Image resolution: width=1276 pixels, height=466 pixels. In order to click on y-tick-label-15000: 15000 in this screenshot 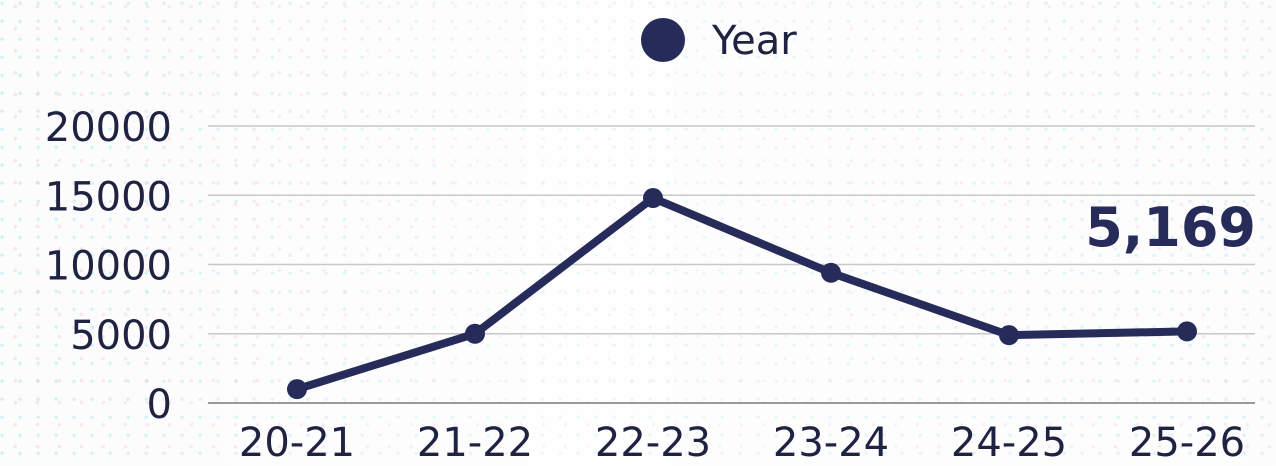, I will do `click(108, 197)`.